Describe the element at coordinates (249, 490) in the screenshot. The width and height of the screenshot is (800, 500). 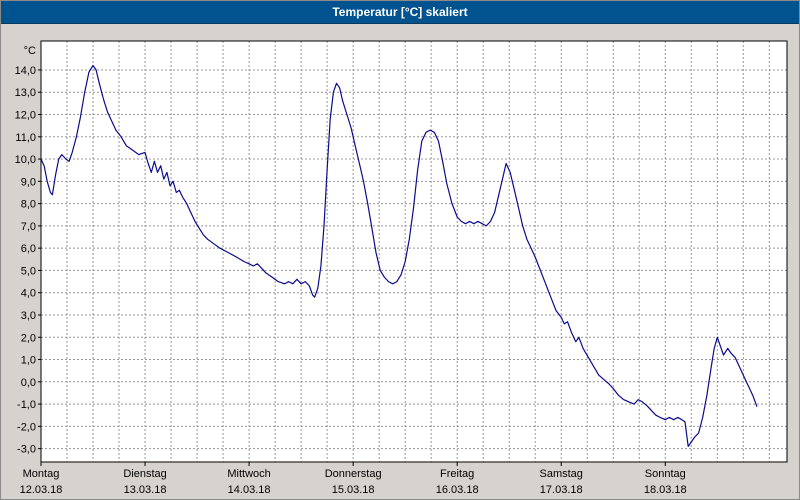
I see `x-date-label: 14.03.18` at that location.